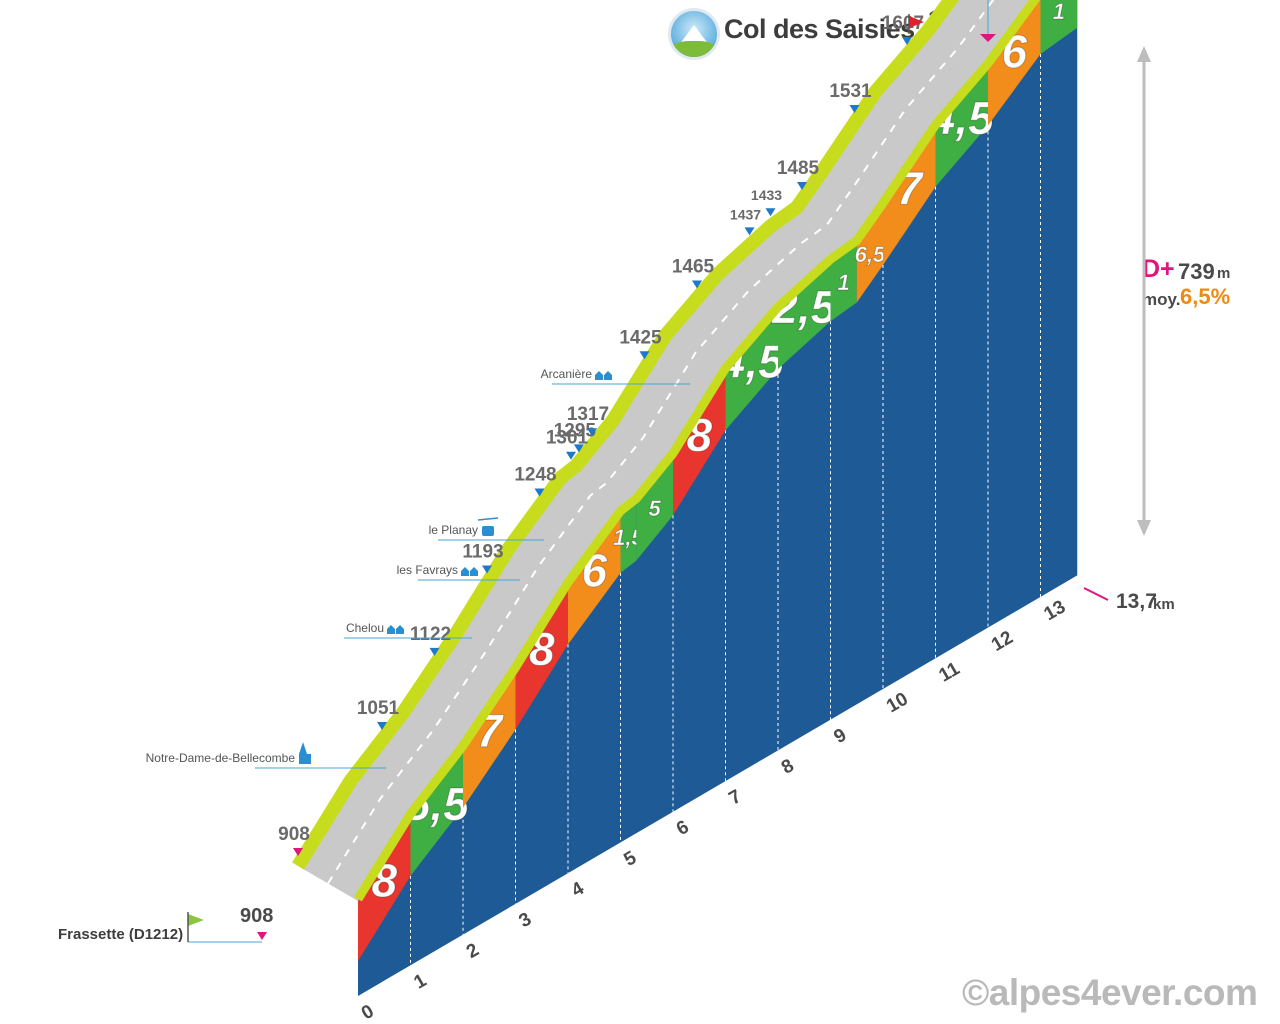 The image size is (1280, 1024). I want to click on summit-marker-triangle, so click(988, 38).